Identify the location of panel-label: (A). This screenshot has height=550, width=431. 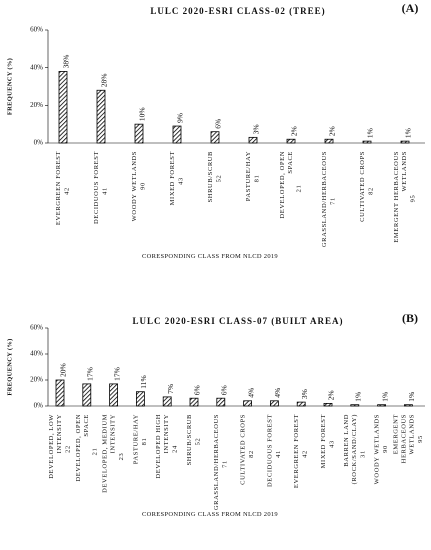
(410, 8).